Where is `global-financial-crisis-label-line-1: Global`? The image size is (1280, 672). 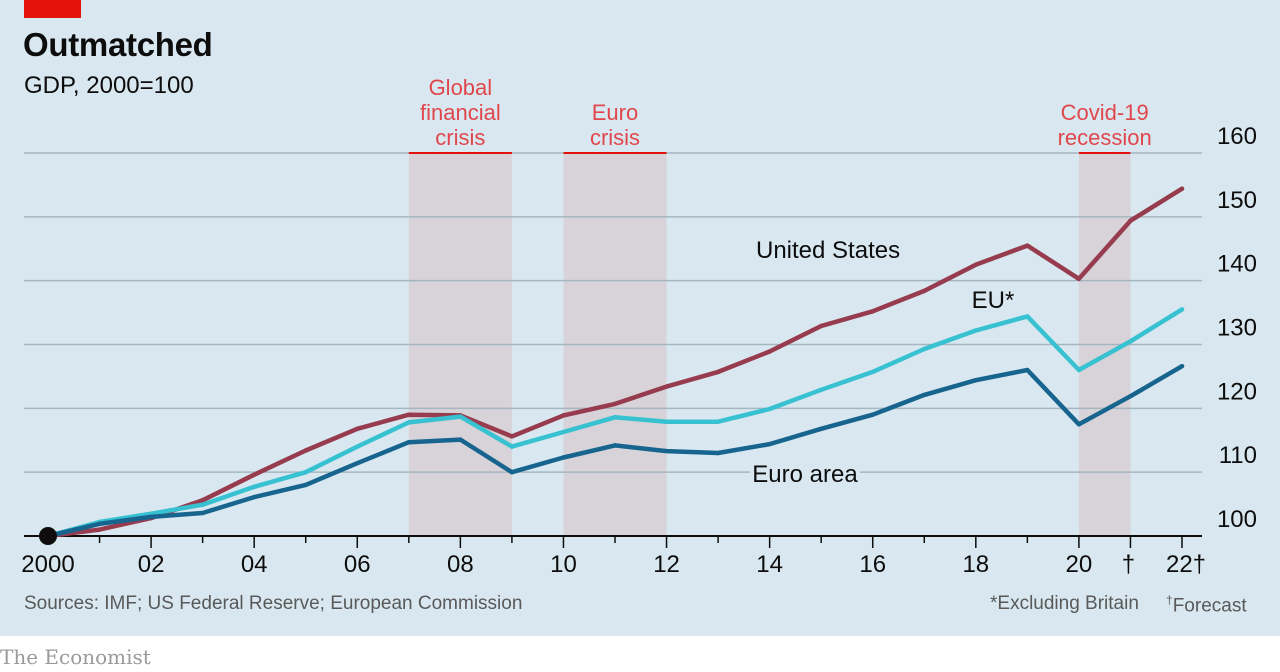 global-financial-crisis-label-line-1: Global is located at coordinates (461, 87).